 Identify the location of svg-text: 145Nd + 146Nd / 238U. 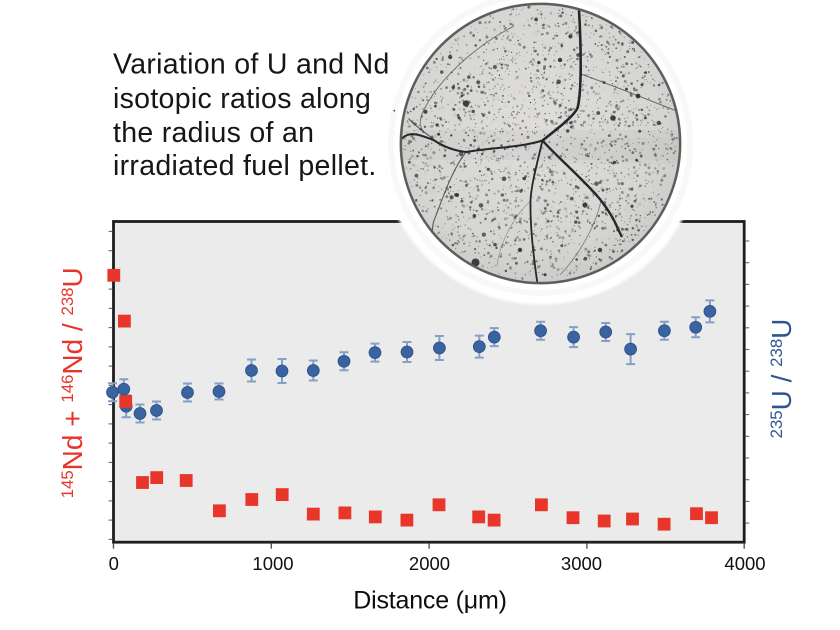
(72, 382).